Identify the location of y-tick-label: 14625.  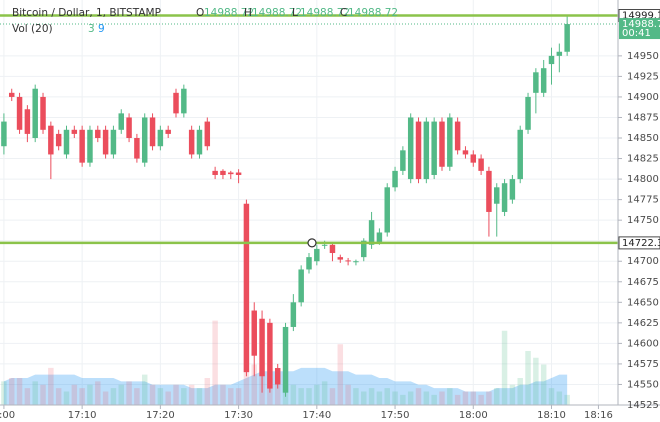
(643, 323).